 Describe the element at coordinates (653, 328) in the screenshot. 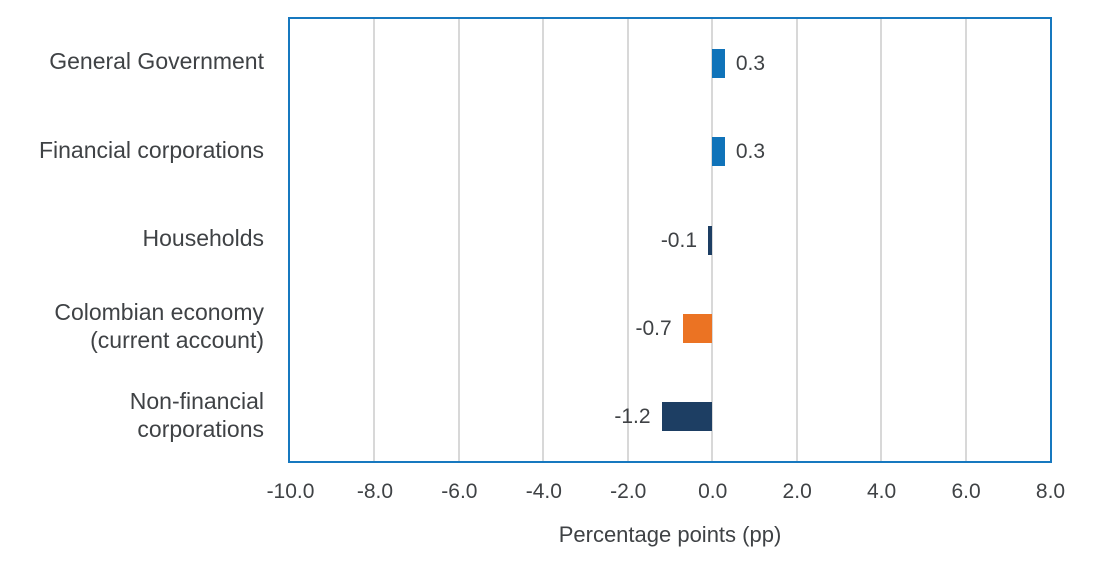

I see `value-label: -0.7` at that location.